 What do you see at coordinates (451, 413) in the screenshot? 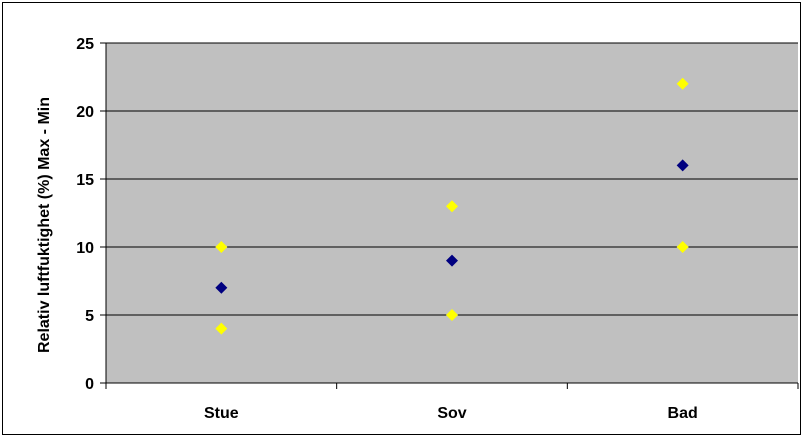
I see `x-tick-label-sov: Sov` at bounding box center [451, 413].